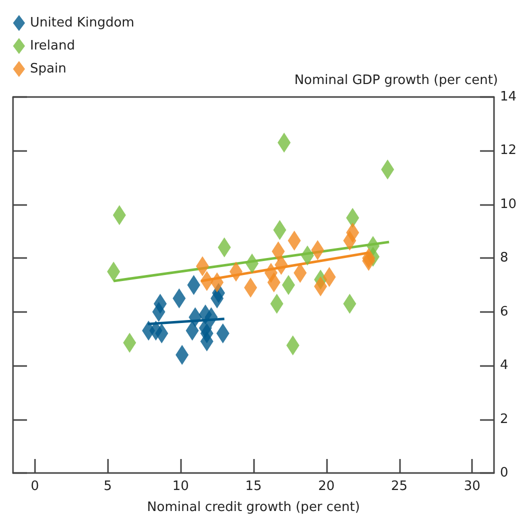  Describe the element at coordinates (48, 69) in the screenshot. I see `legend-label: Spain` at that location.